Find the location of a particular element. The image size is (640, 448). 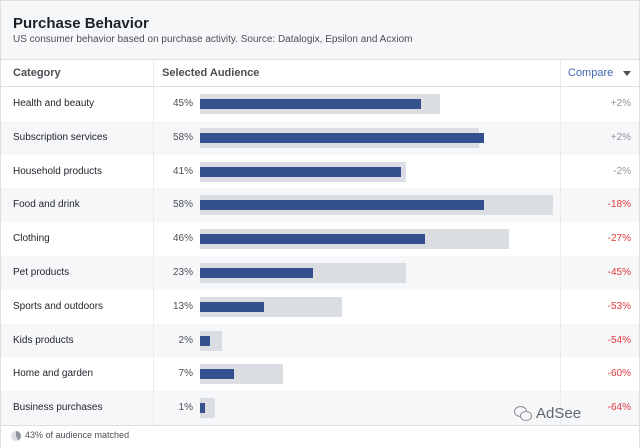

adsee-watermark: AdSee is located at coordinates (547, 413).